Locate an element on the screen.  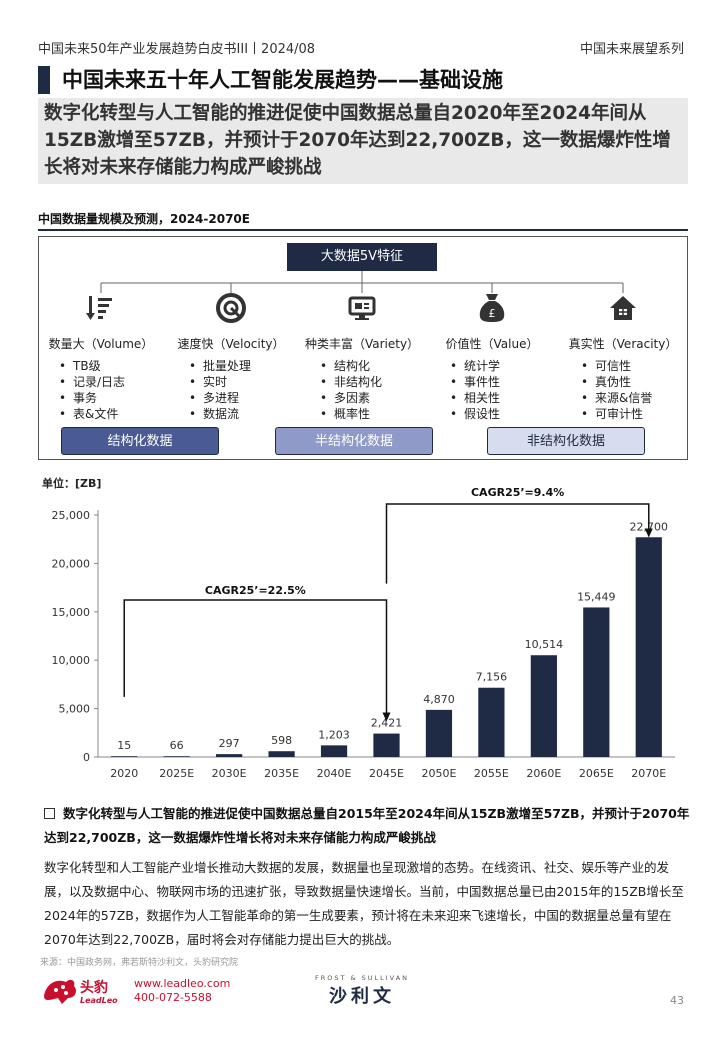
x-tick-label: 2030E is located at coordinates (229, 773).